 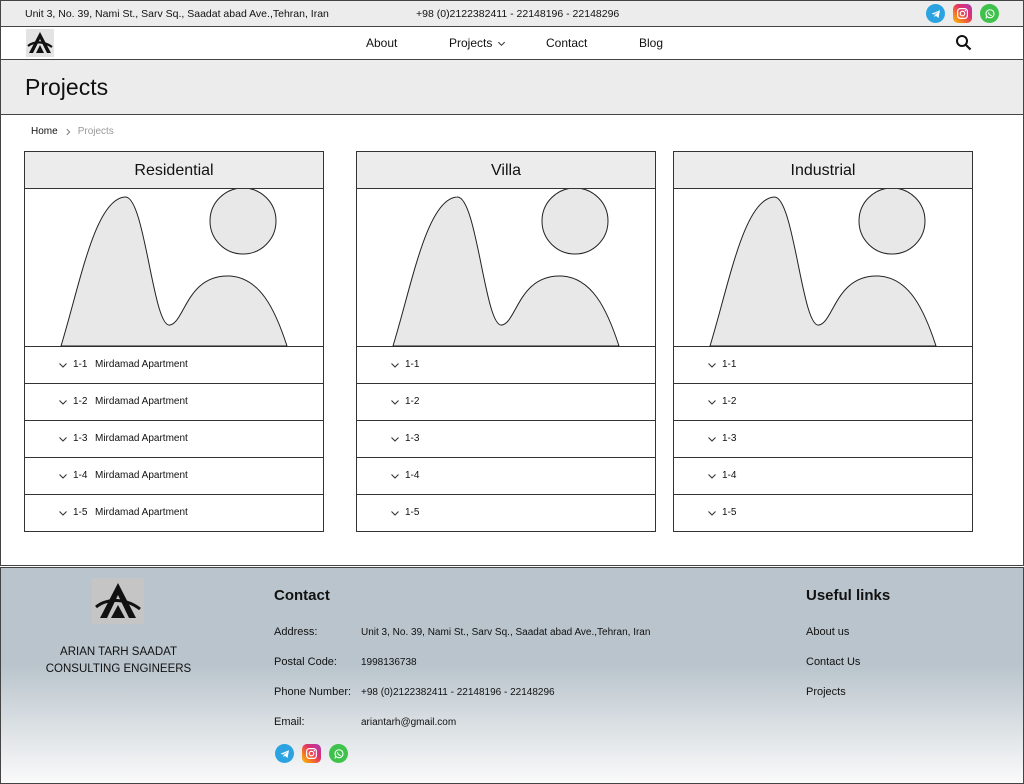 I want to click on project-list-item: 1-1 Mirdamad Apartment, so click(x=174, y=365).